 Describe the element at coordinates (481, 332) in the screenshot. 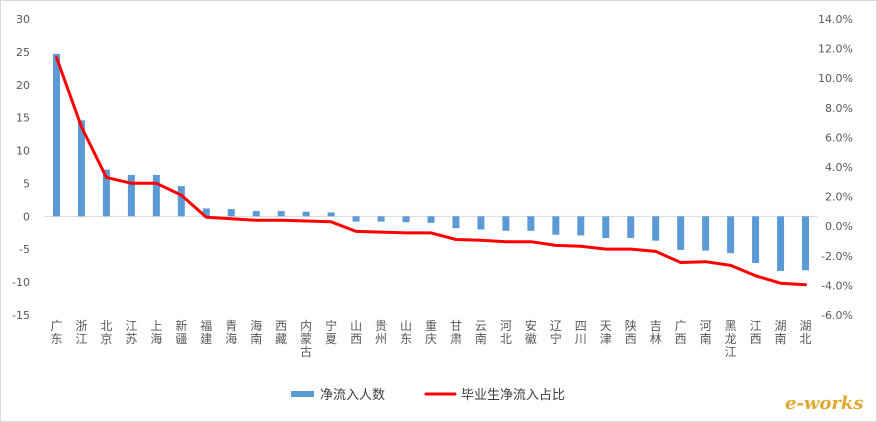

I see `category-label: 云南` at that location.